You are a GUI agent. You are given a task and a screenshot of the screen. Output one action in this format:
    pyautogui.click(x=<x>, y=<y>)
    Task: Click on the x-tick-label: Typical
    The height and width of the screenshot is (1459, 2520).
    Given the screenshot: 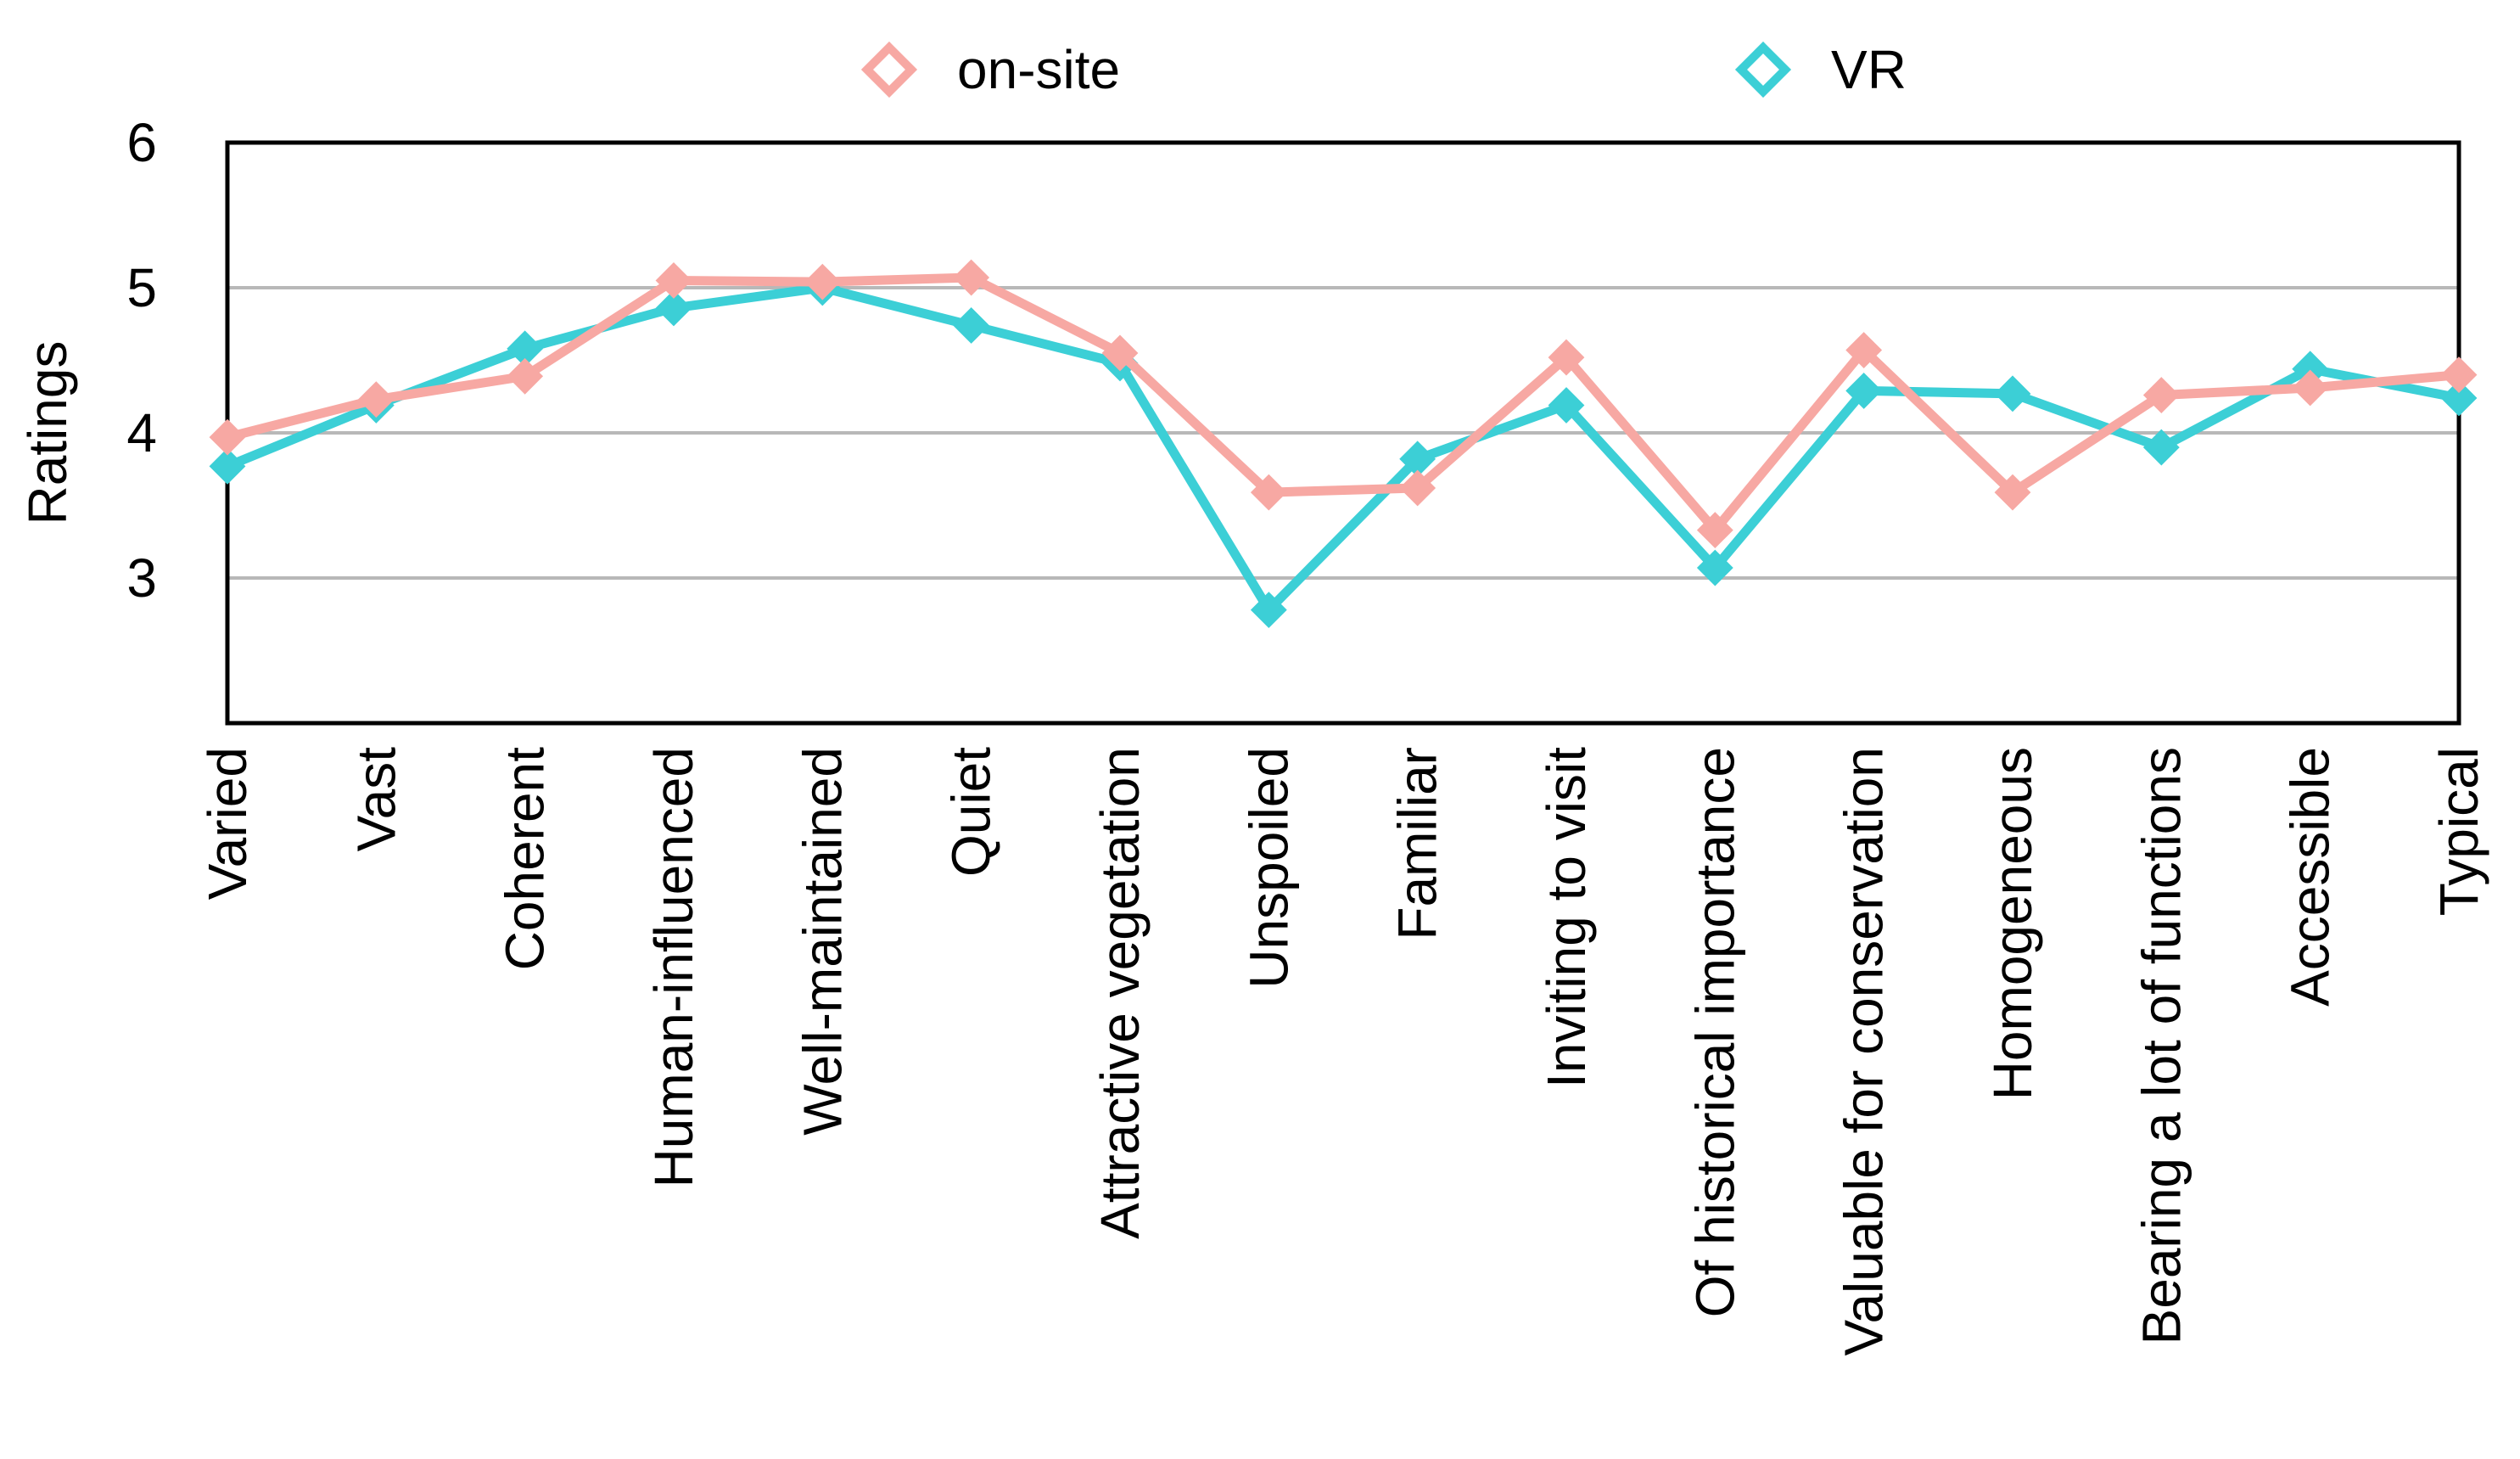 What is the action you would take?
    pyautogui.click(x=2459, y=831)
    